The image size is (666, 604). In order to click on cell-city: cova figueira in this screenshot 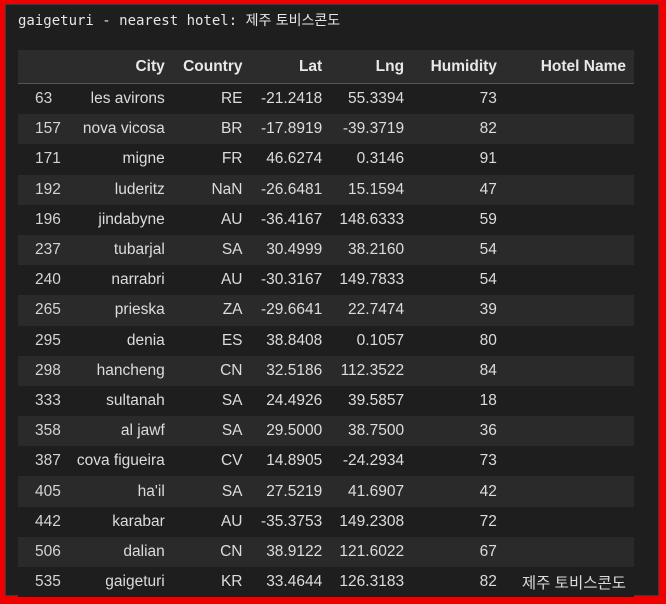, I will do `click(120, 461)`.